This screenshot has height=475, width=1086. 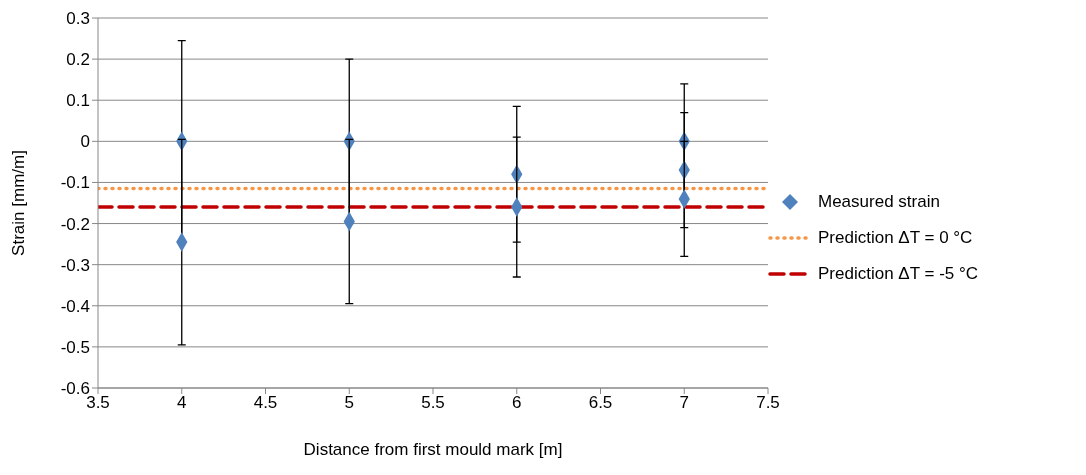 I want to click on x-tick-label: 6.5, so click(x=600, y=403).